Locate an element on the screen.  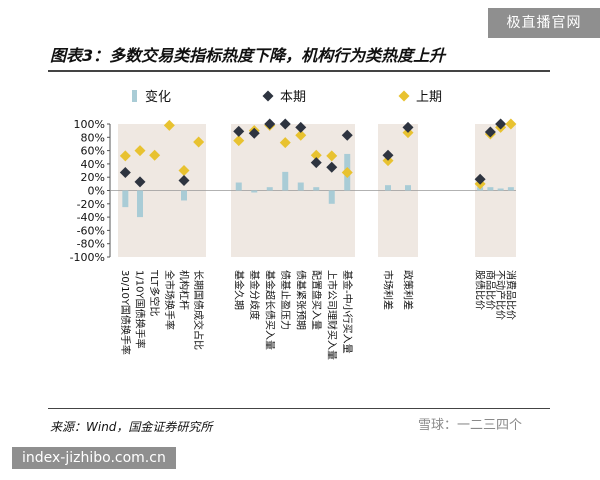
x-category-label: 上市公司理财买入量 is located at coordinates (331, 315).